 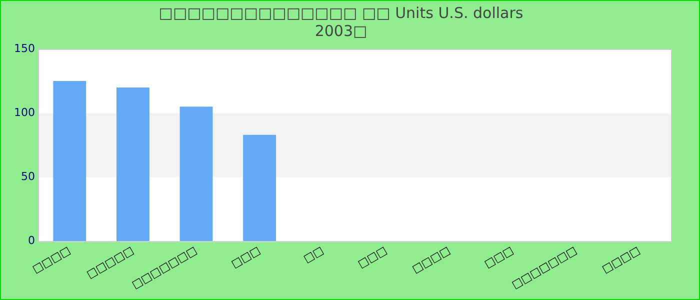 What do you see at coordinates (24, 48) in the screenshot?
I see `y-tick-label: 150` at bounding box center [24, 48].